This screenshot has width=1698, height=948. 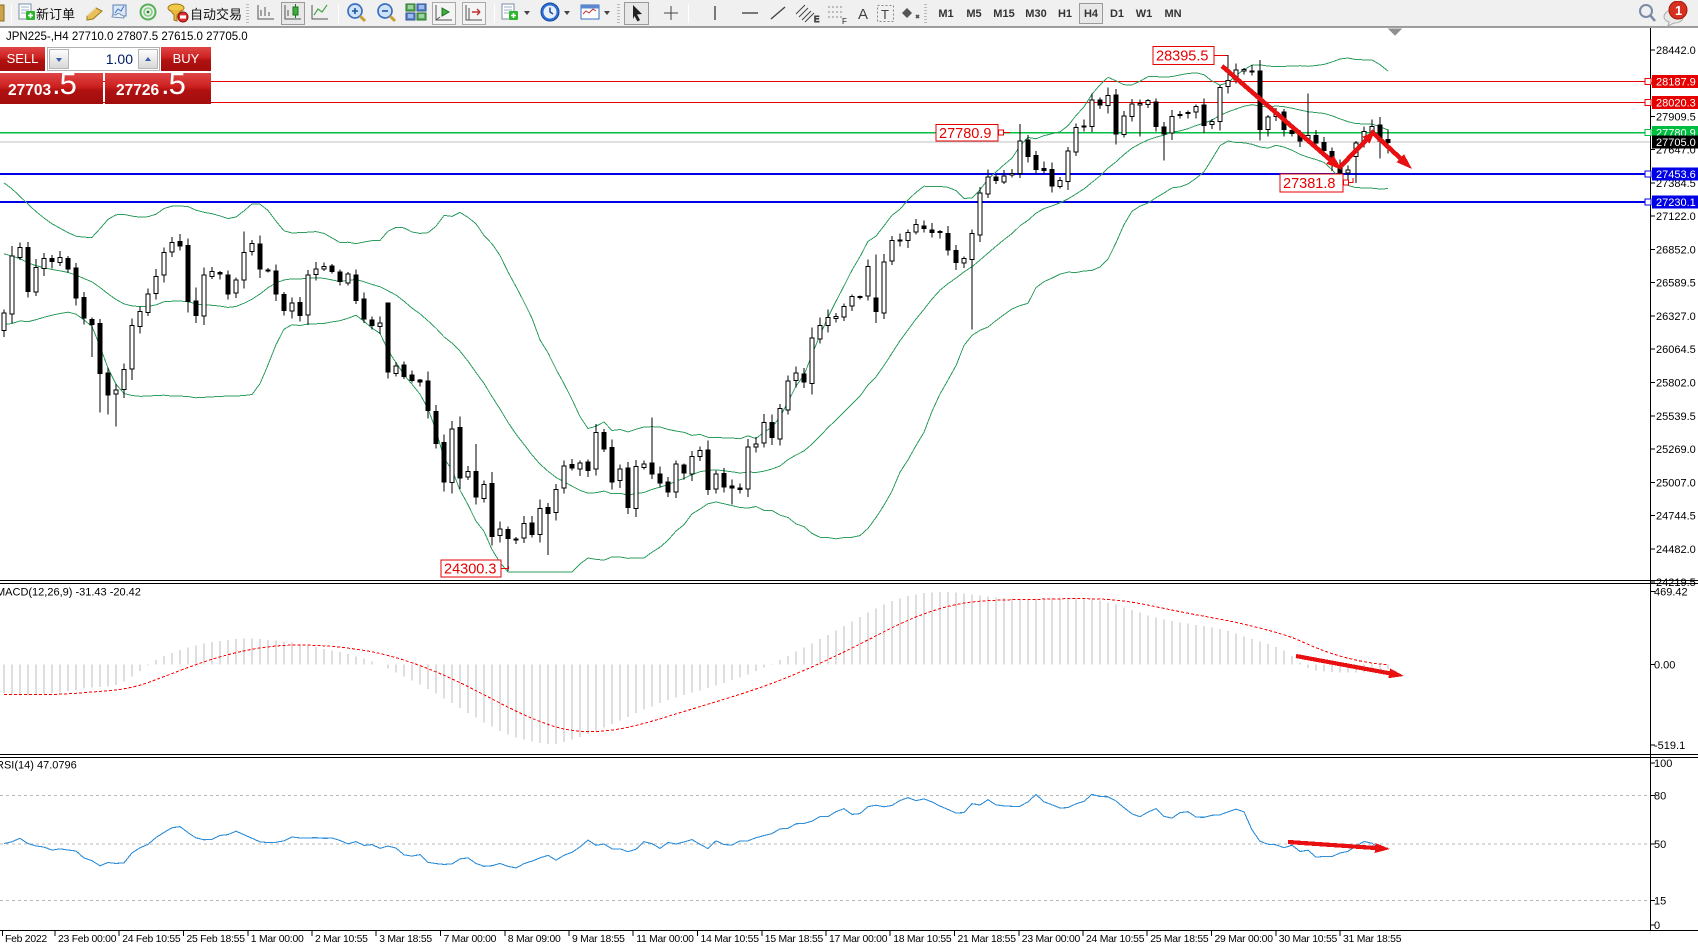 I want to click on svg-text: A, so click(x=863, y=14).